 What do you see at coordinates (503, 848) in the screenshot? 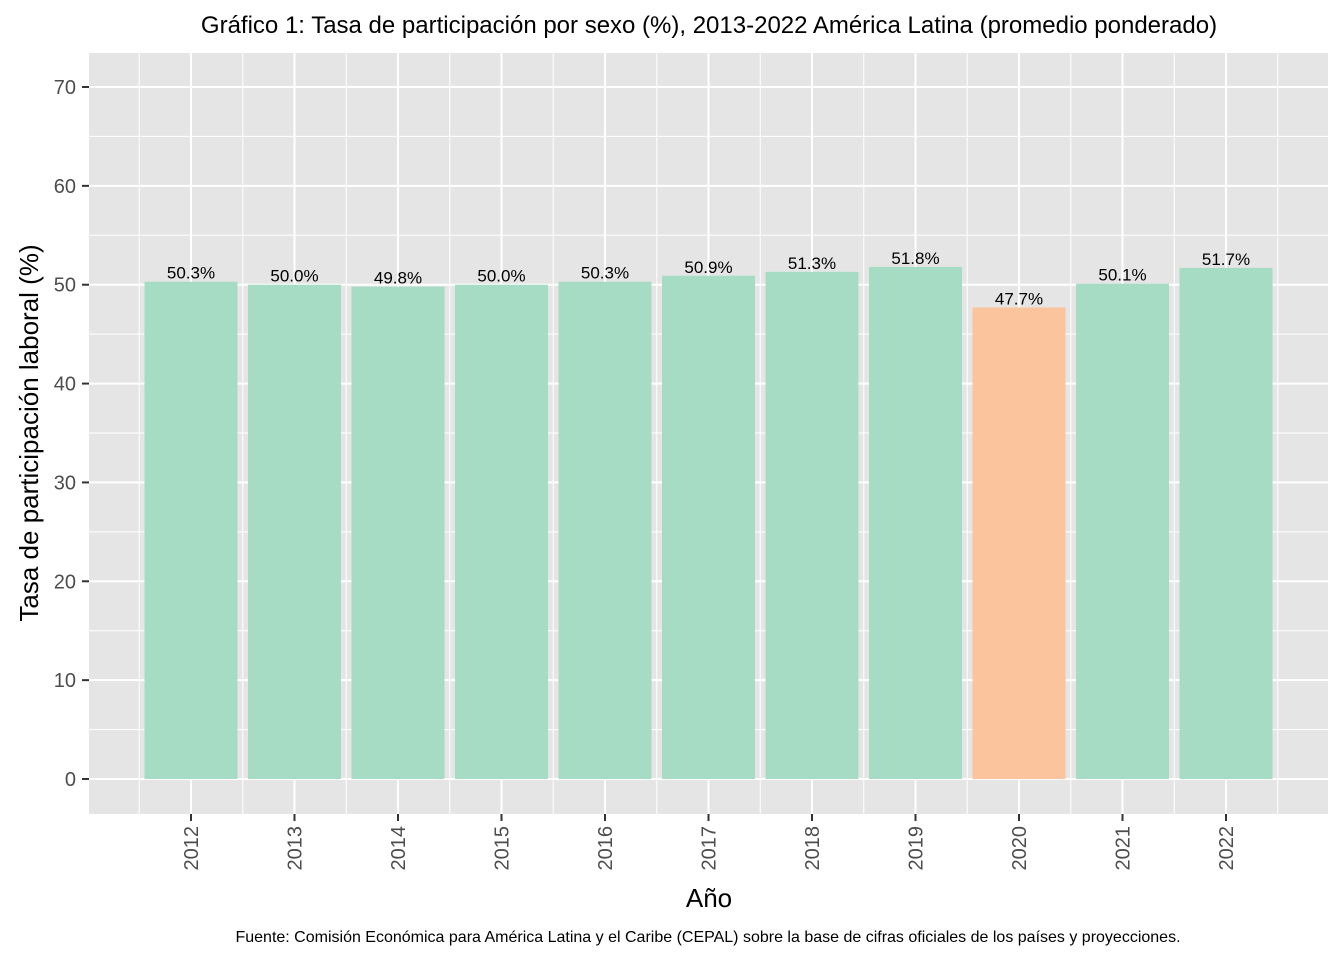
I see `x-tick-label: 2015` at bounding box center [503, 848].